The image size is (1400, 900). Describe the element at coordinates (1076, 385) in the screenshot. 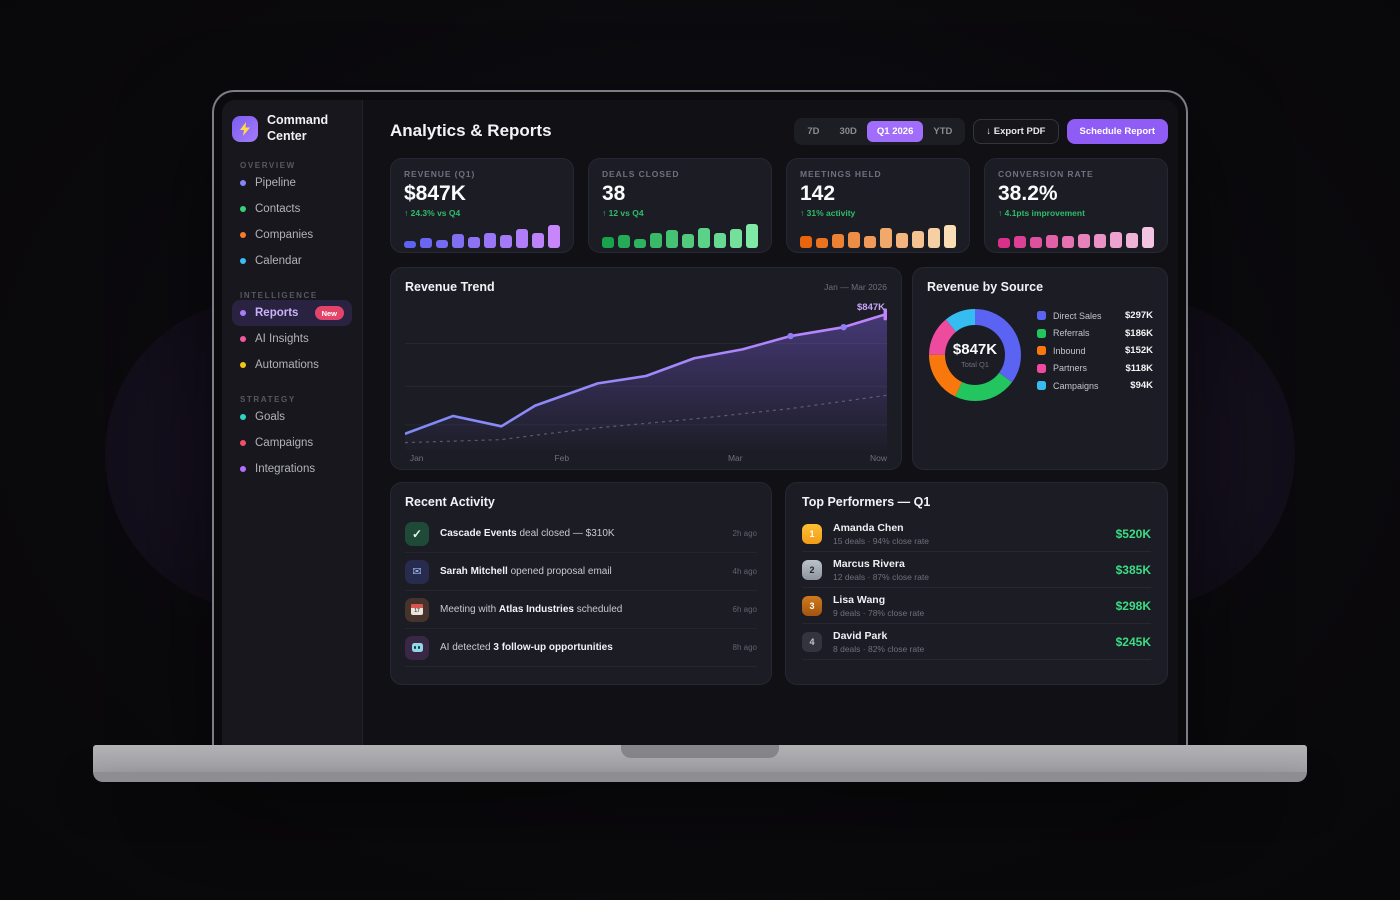

I see `legend-label: Campaigns` at that location.